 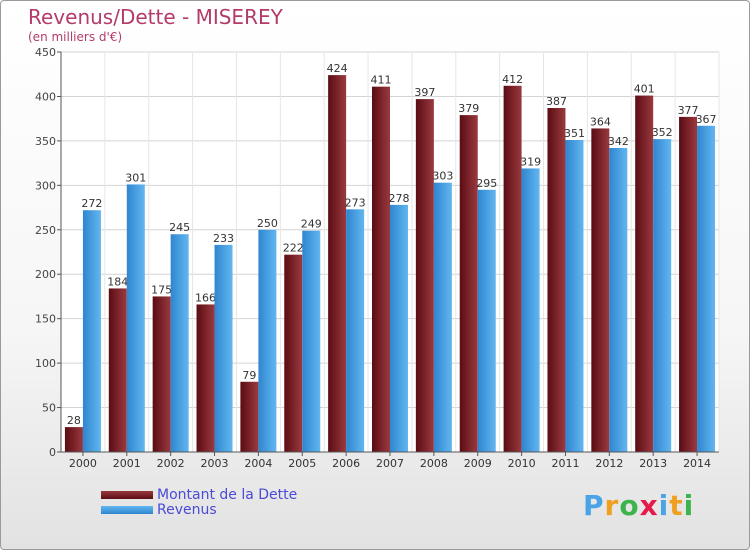 I want to click on data-label-revenus: 273, so click(x=355, y=202).